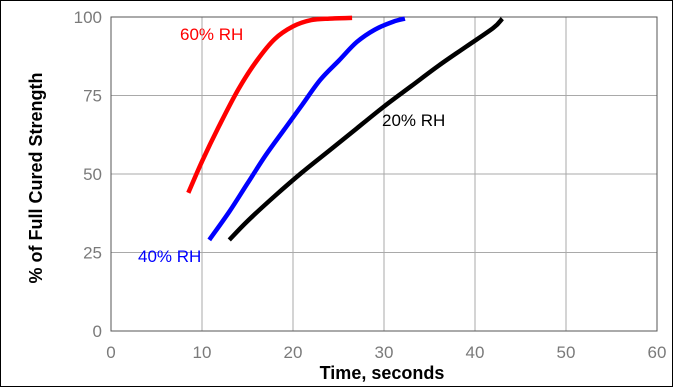  Describe the element at coordinates (382, 373) in the screenshot. I see `x-axis-label: Time, seconds` at that location.